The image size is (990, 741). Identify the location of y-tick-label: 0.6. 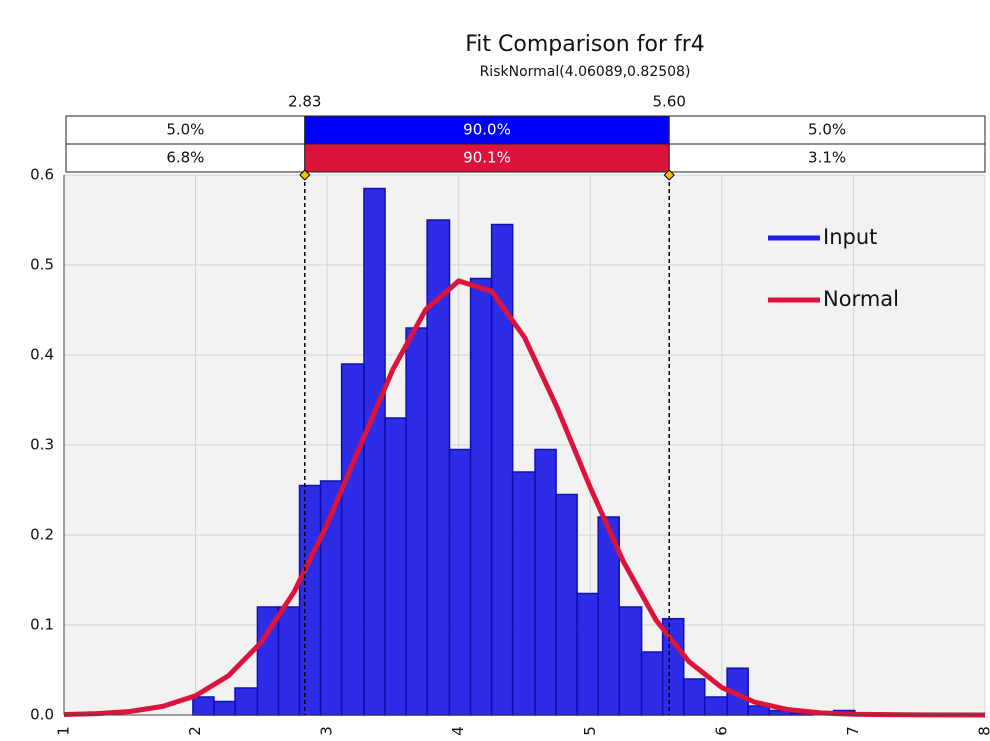
(42, 175).